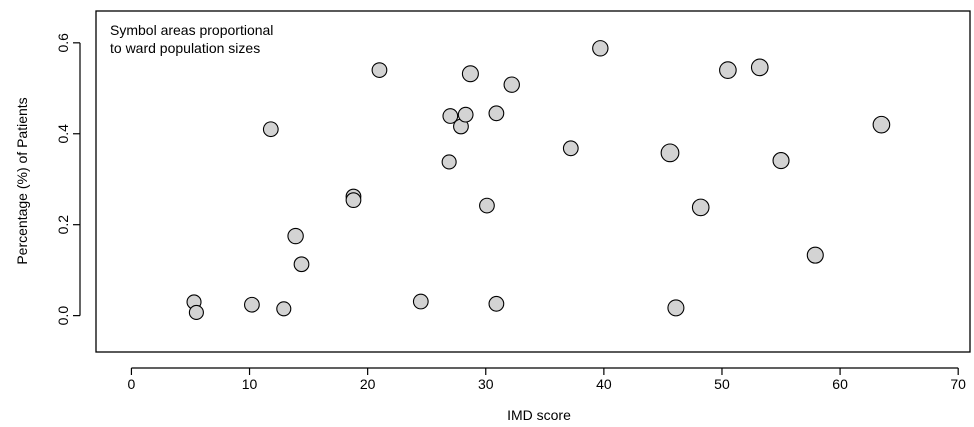  Describe the element at coordinates (22, 180) in the screenshot. I see `y-axis-label: Percentage (%) of Patients` at that location.